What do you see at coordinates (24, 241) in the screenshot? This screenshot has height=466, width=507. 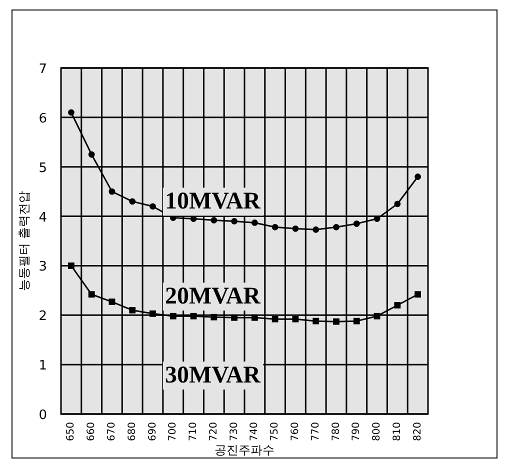 I see `y-axis-title: 능동필터 출력전압` at bounding box center [24, 241].